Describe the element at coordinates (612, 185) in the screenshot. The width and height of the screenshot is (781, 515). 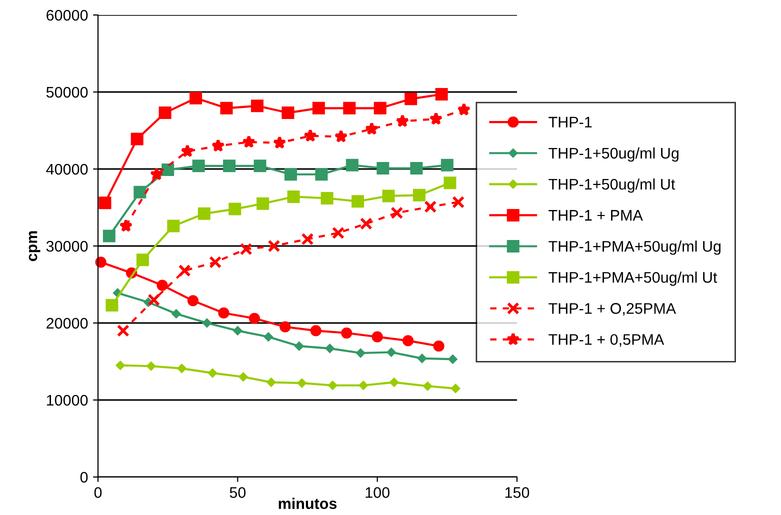
I see `legend-label: THP-1+50ug/ml Ut` at that location.